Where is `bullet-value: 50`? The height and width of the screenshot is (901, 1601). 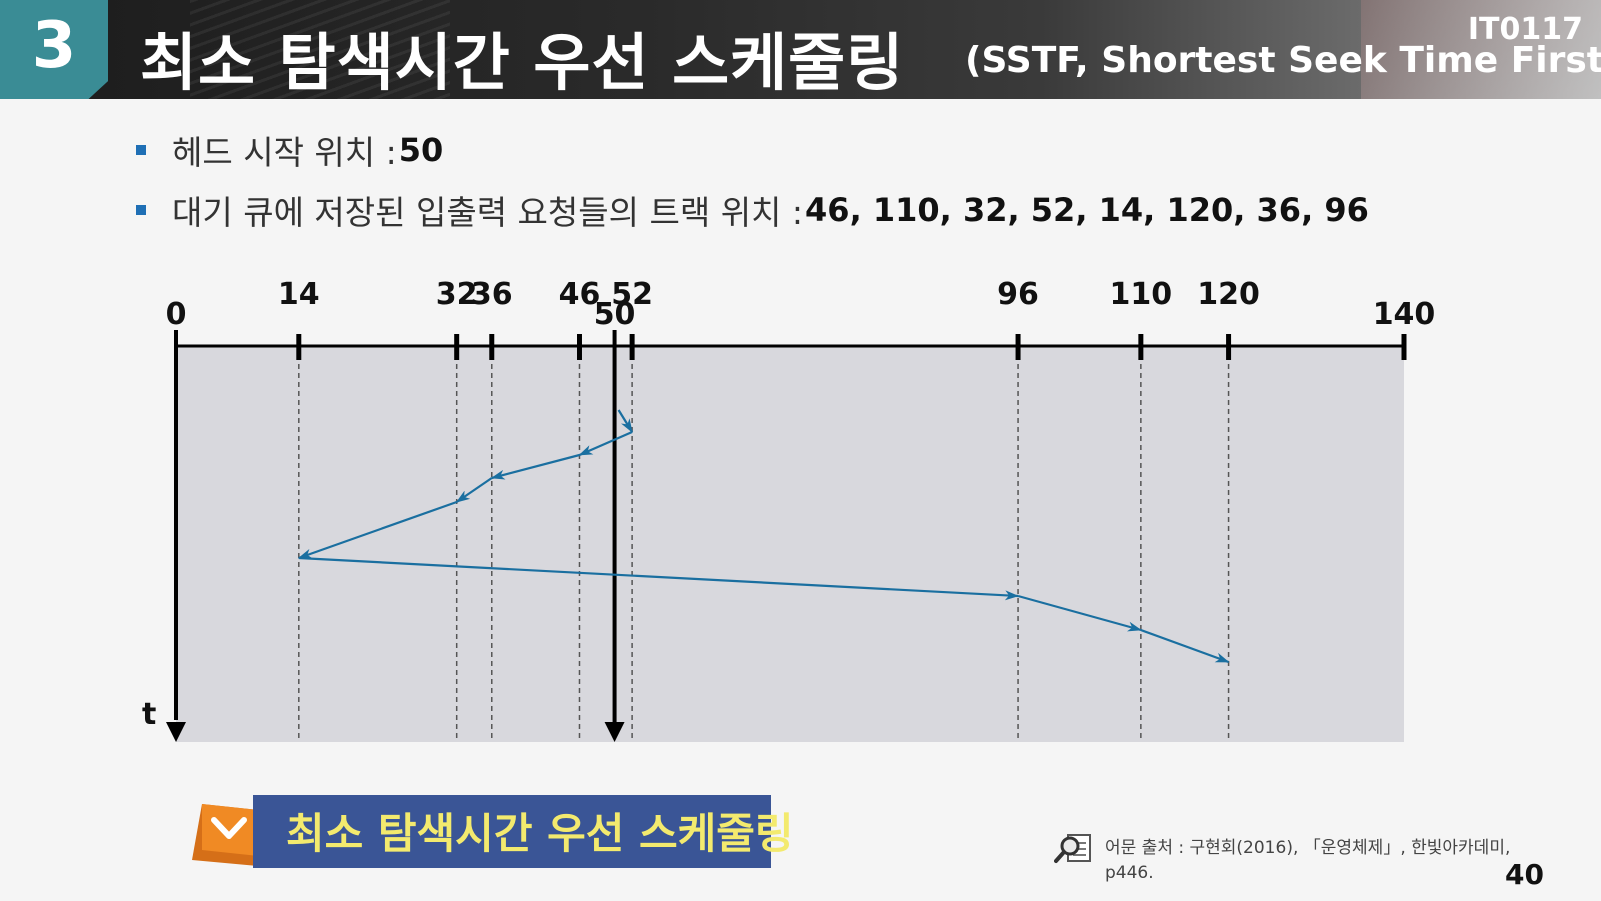
bullet-value: 50 is located at coordinates (421, 150).